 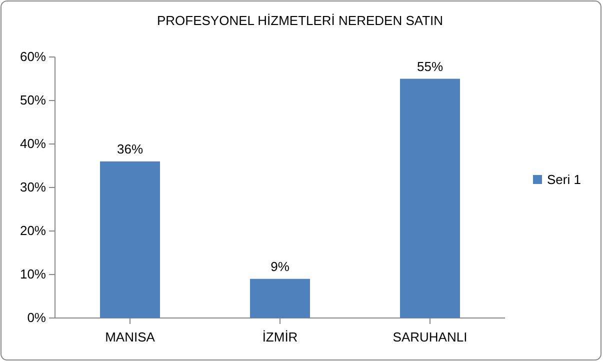 I want to click on y-tick-label: 10%, so click(x=33, y=274).